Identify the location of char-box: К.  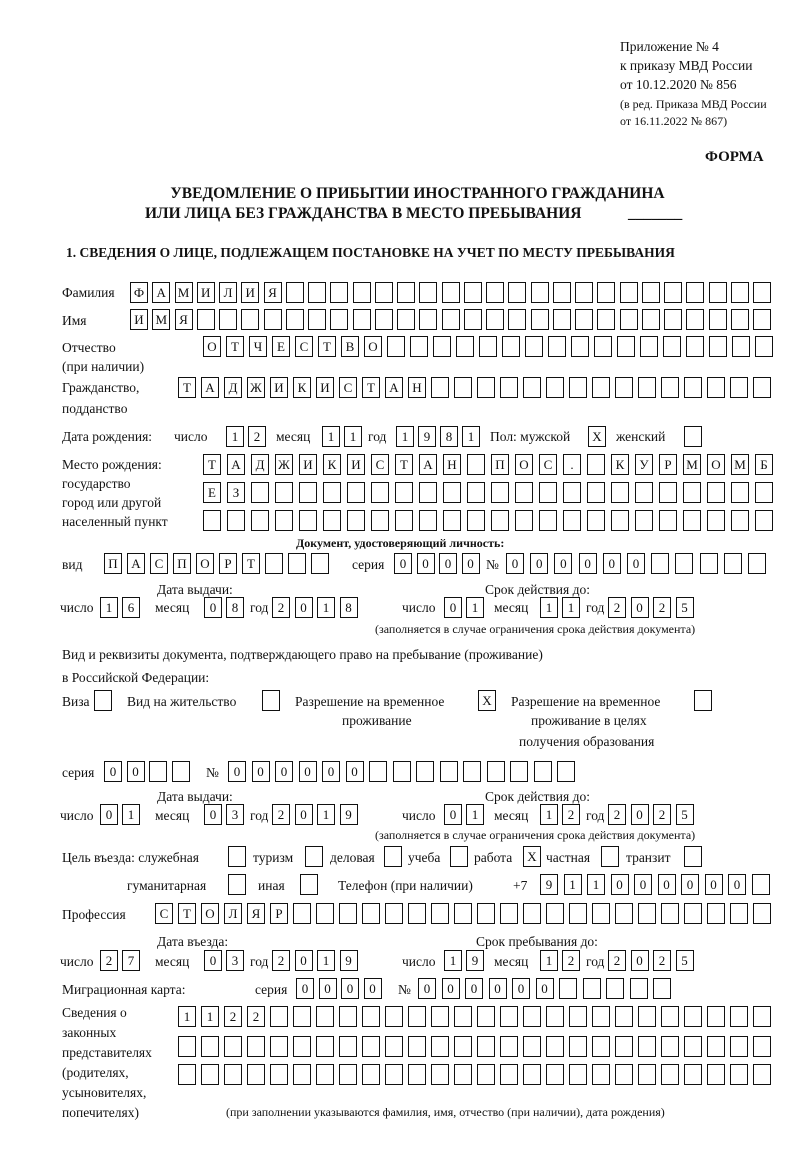
(620, 464).